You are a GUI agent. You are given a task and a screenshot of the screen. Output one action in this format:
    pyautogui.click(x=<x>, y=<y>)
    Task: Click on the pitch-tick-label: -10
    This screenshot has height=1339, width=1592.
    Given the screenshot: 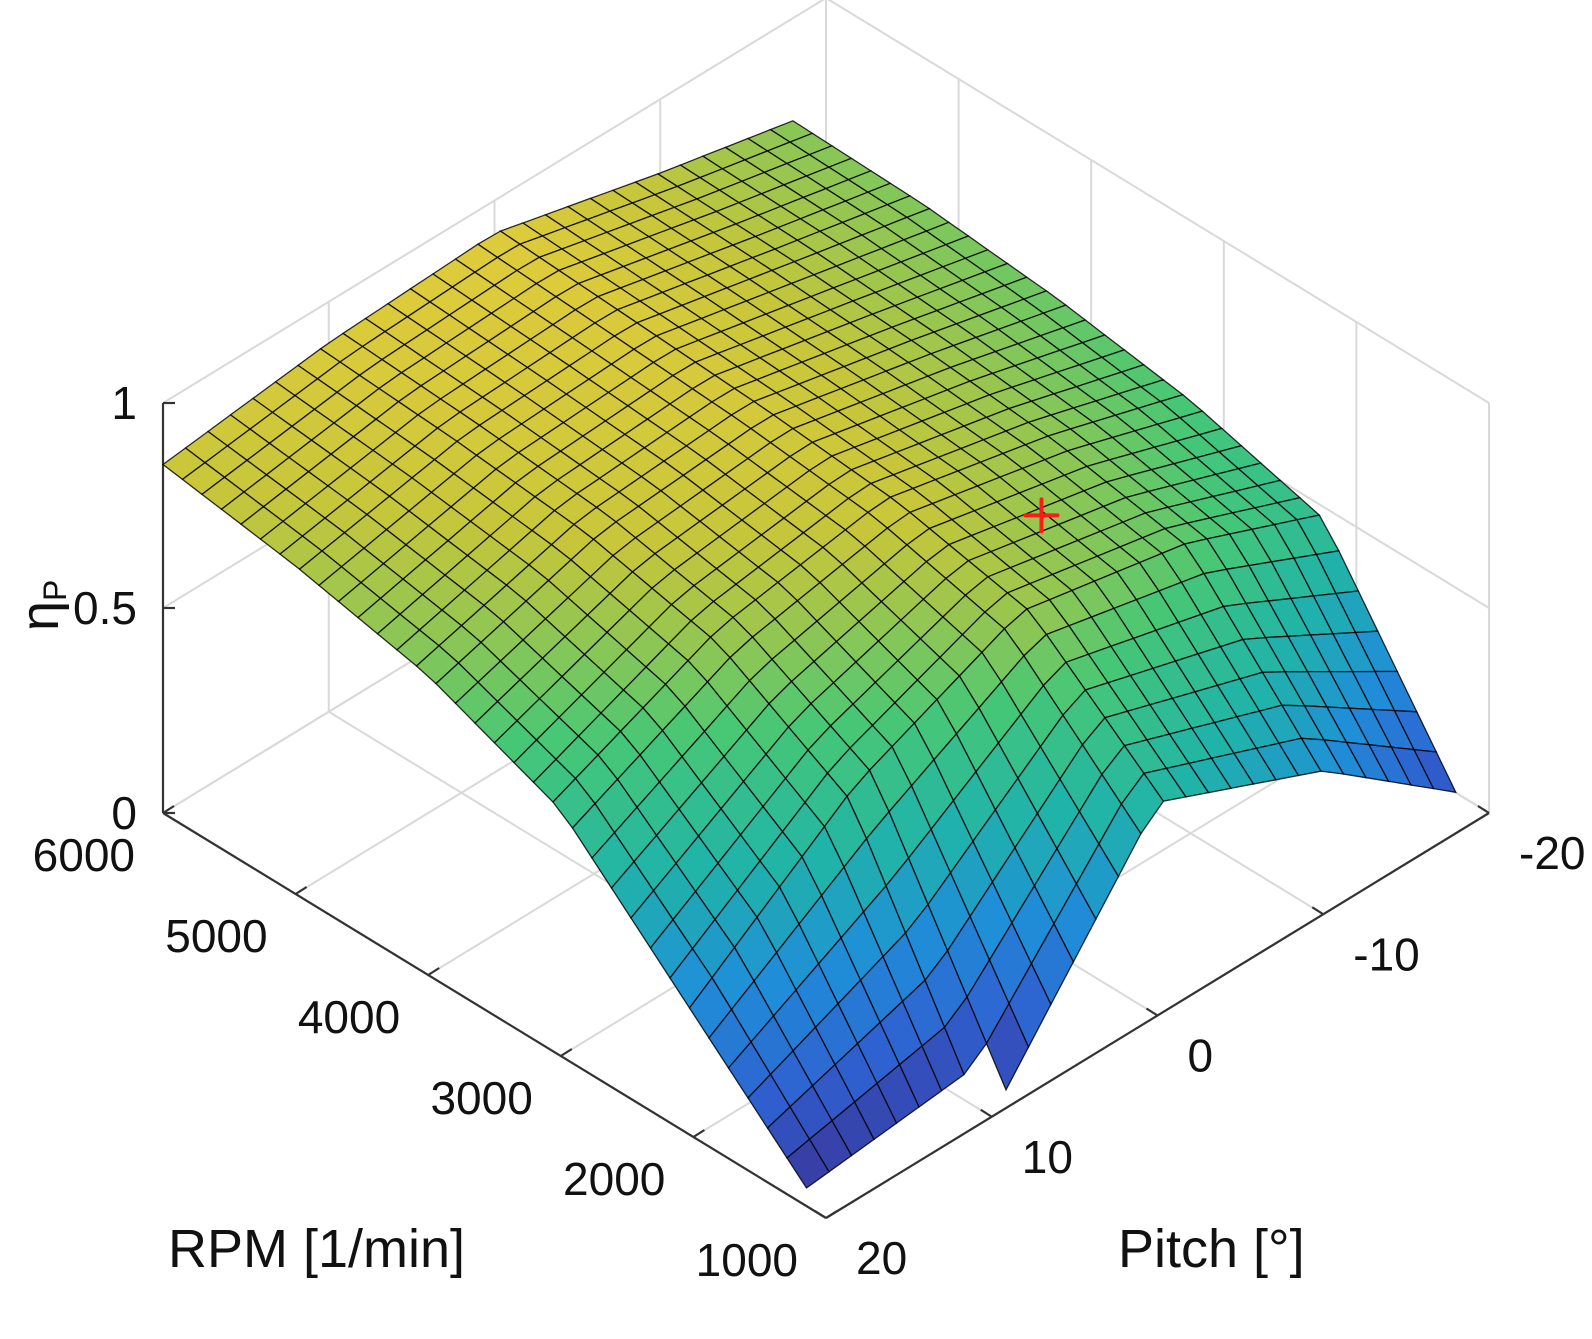 What is the action you would take?
    pyautogui.click(x=1386, y=954)
    